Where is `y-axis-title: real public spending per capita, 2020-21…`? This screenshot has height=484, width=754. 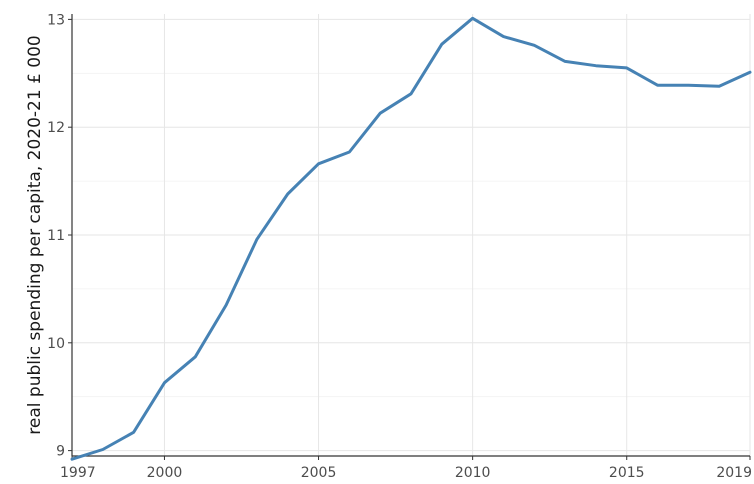 y-axis-title: real public spending per capita, 2020-21… is located at coordinates (35, 234).